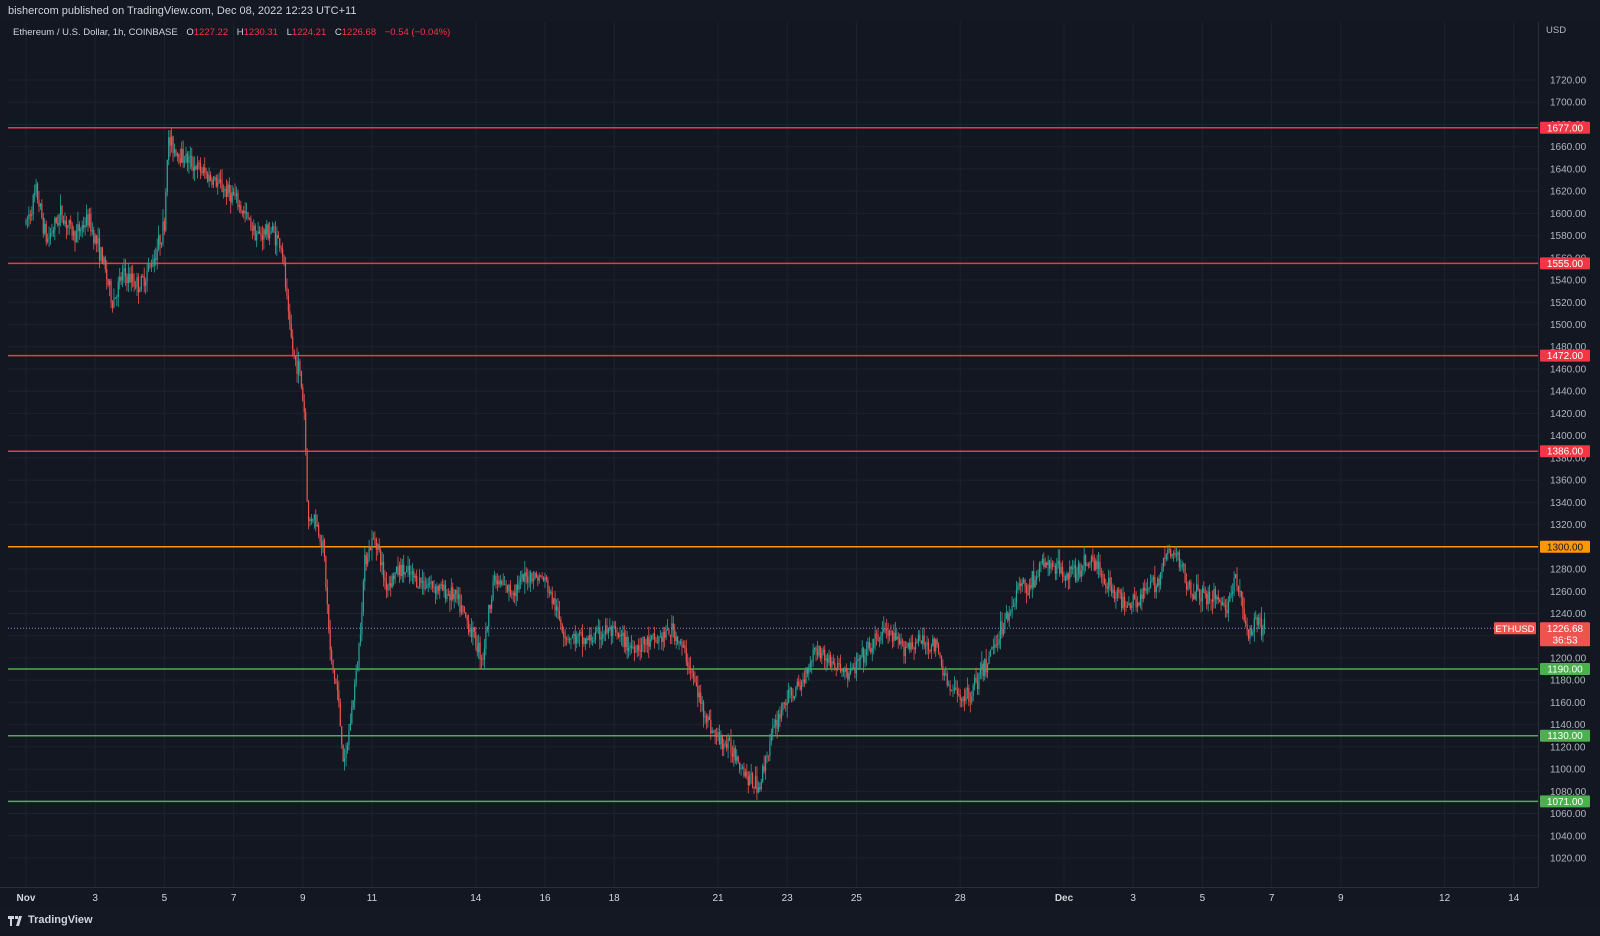 Image resolution: width=1600 pixels, height=936 pixels. I want to click on price-tick-label: 1080.00, so click(1568, 792).